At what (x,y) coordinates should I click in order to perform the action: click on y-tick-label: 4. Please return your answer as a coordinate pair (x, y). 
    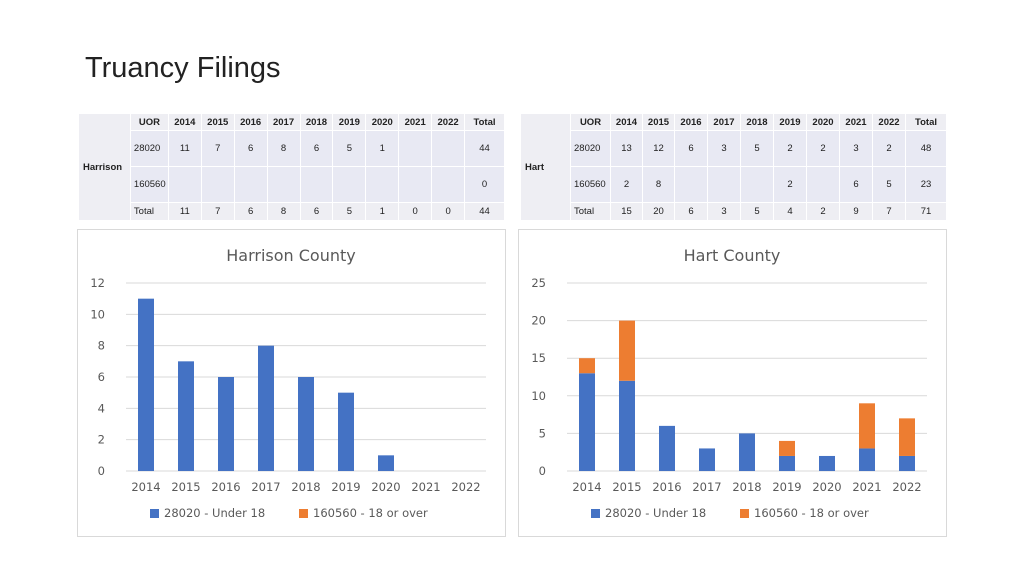
    Looking at the image, I should click on (101, 408).